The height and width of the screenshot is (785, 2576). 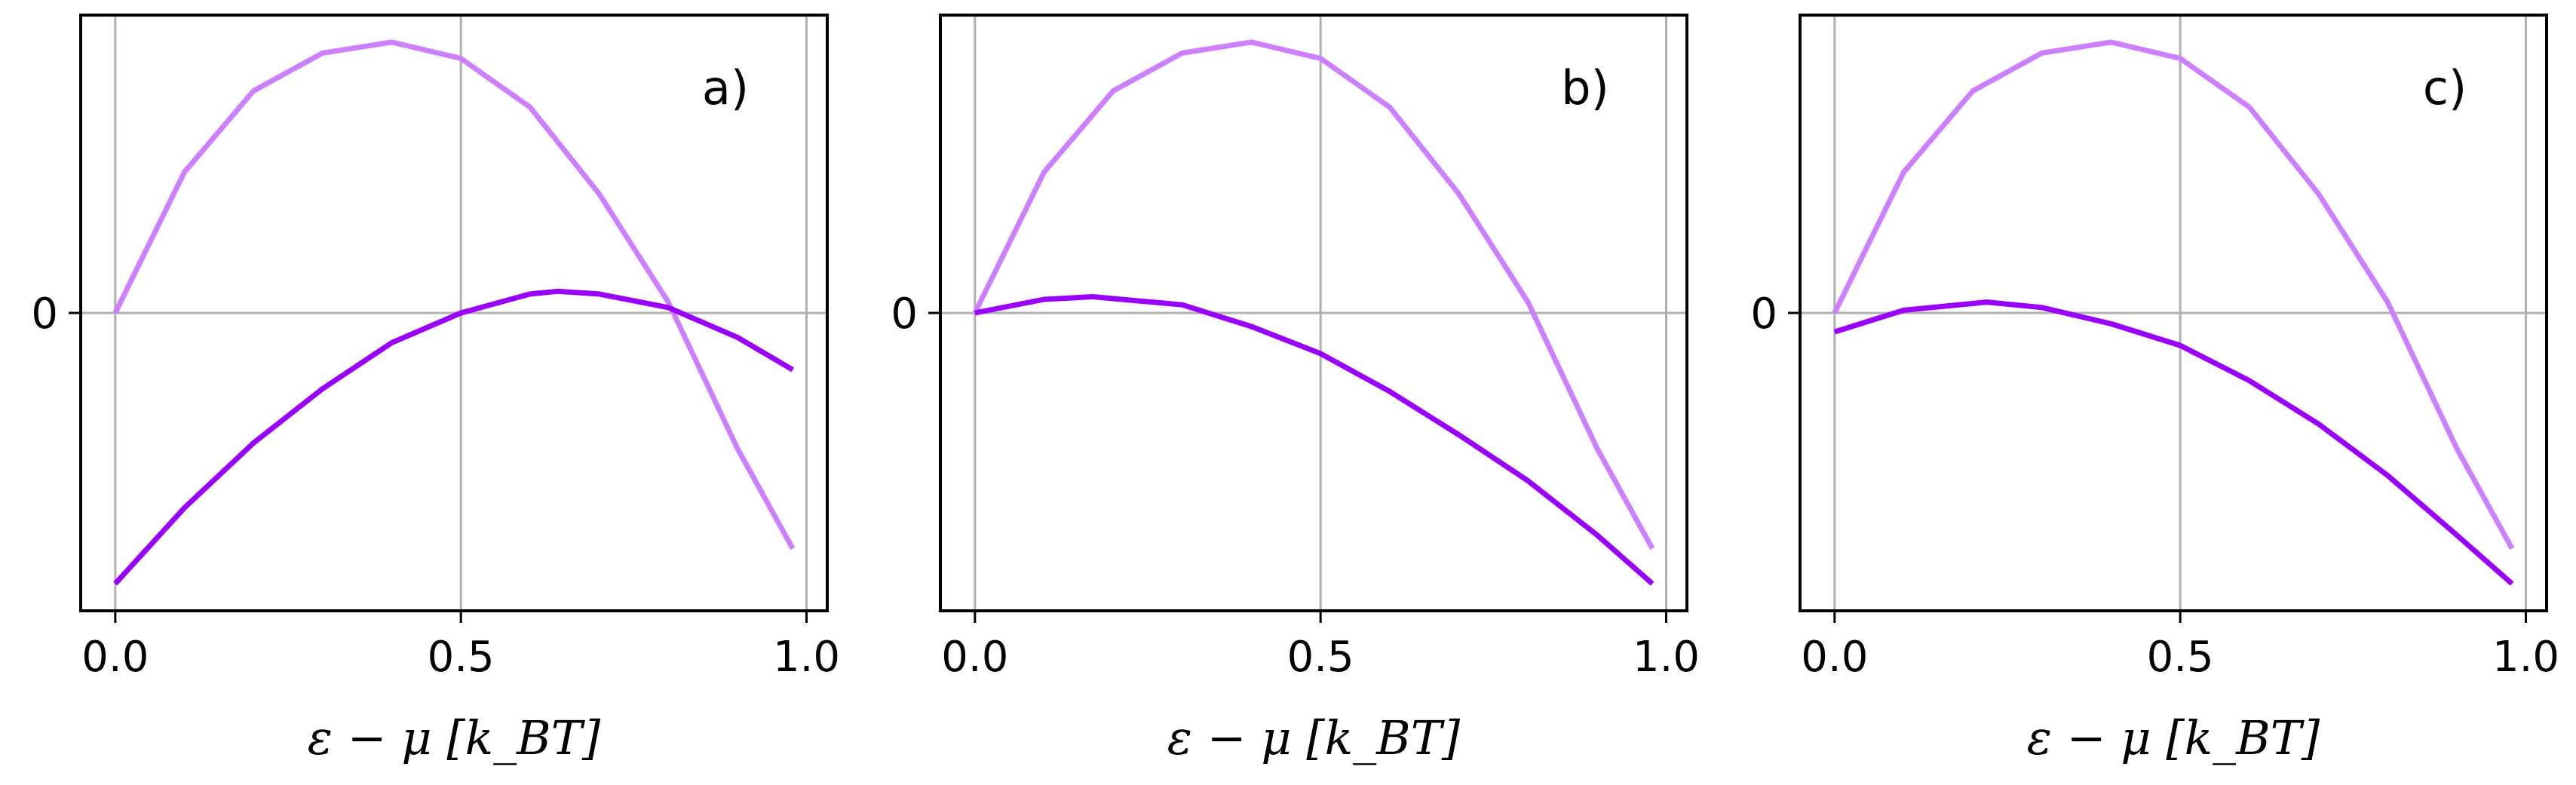 What do you see at coordinates (725, 87) in the screenshot?
I see `panel-label: a)` at bounding box center [725, 87].